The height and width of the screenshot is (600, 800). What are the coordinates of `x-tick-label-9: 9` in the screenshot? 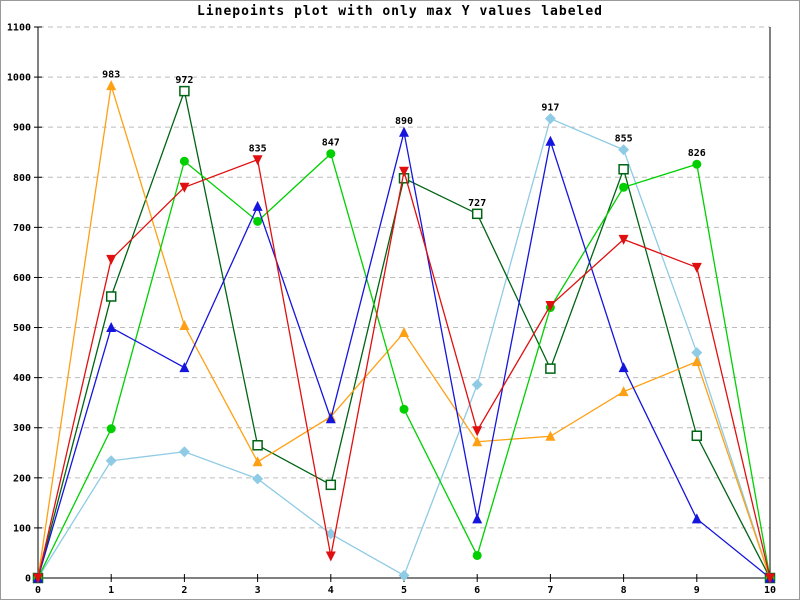 It's located at (697, 590).